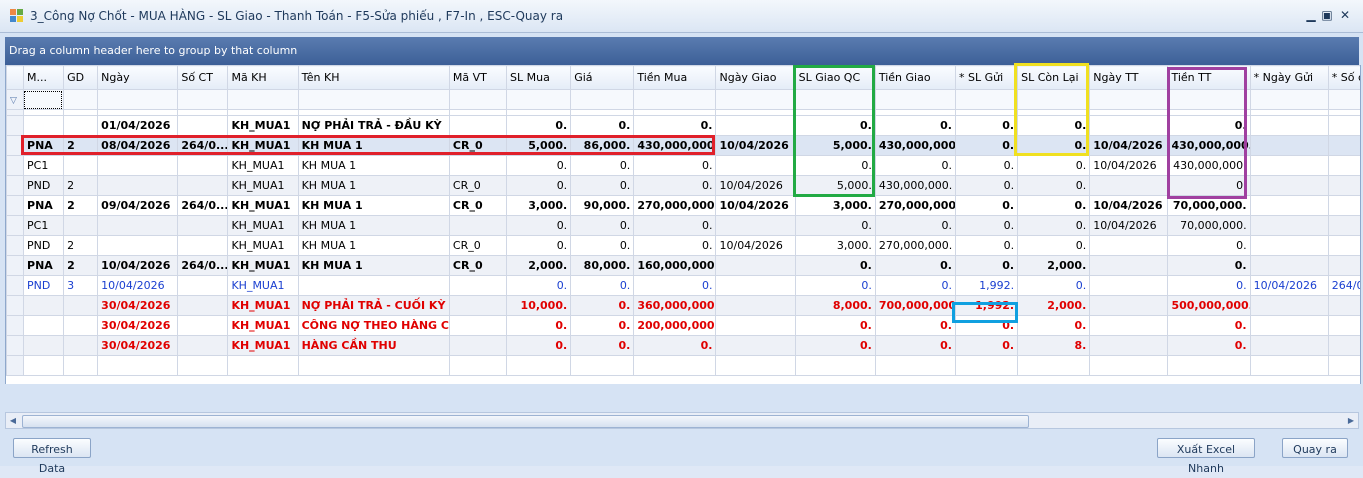 This screenshot has width=1363, height=478. I want to click on export-excel-button: Xuất Excel Nhanh, so click(1206, 456).